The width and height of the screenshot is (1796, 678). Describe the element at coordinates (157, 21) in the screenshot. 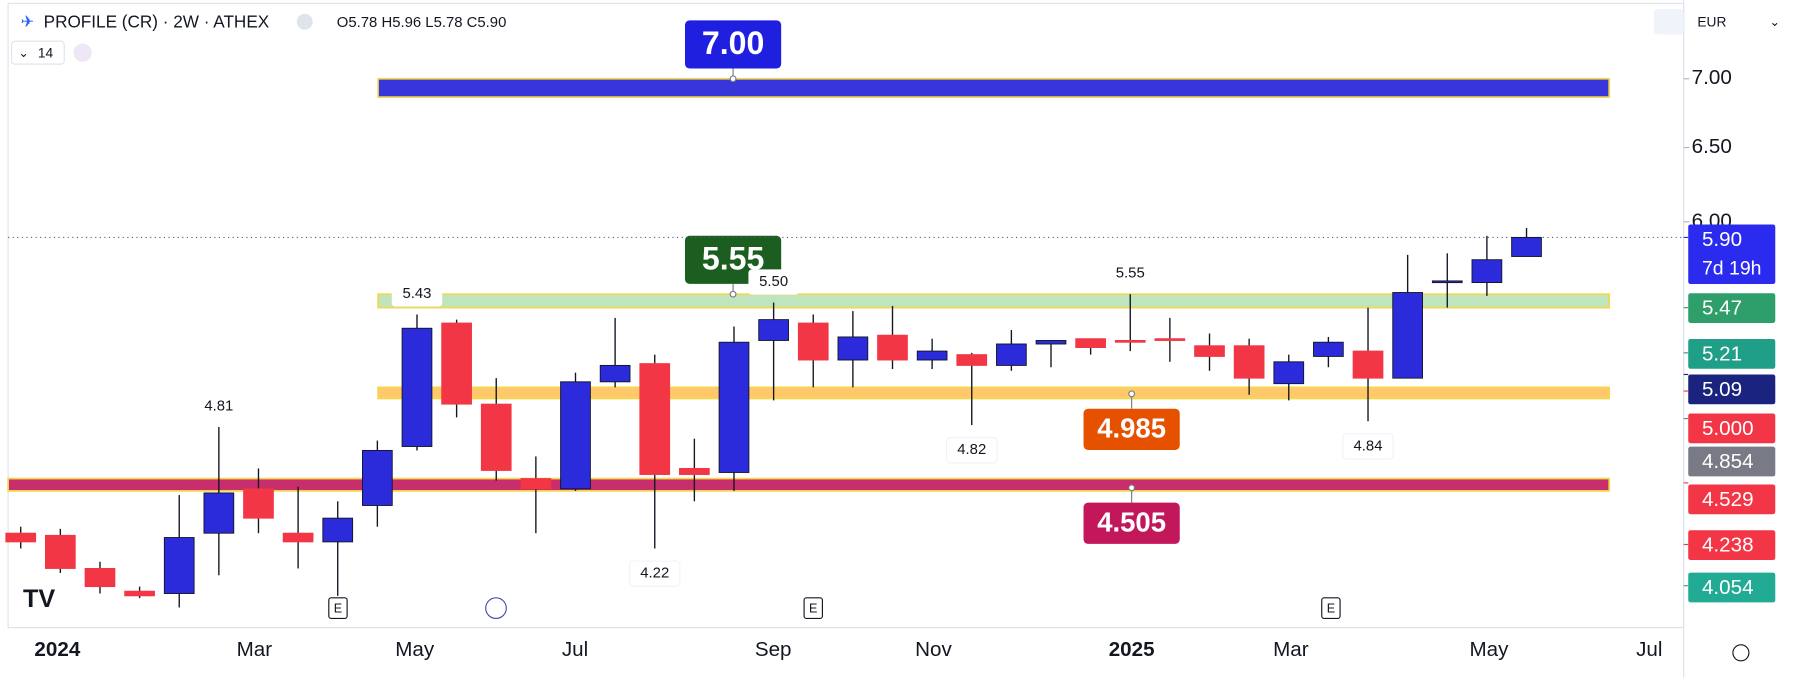

I see `symbol: PROFILE (CR) · 2W · ATHEX` at that location.